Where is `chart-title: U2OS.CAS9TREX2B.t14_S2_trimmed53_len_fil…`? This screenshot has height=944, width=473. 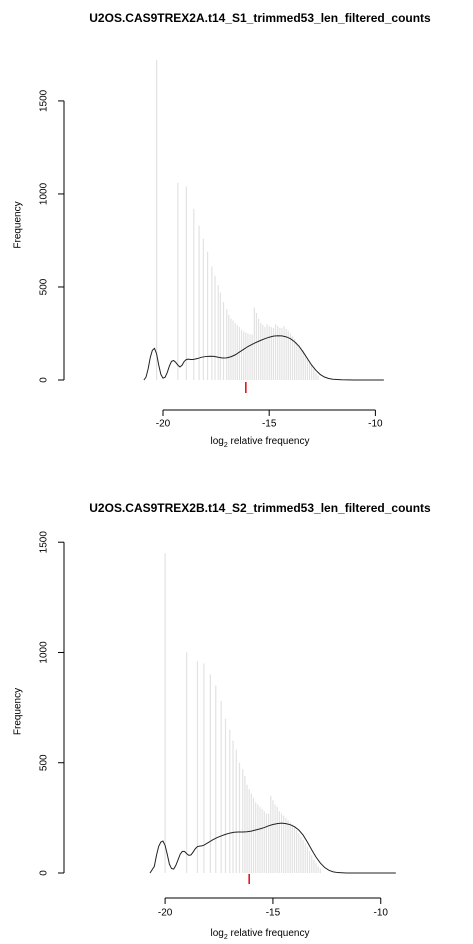
chart-title: U2OS.CAS9TREX2B.t14_S2_trimmed53_len_fil… is located at coordinates (260, 508).